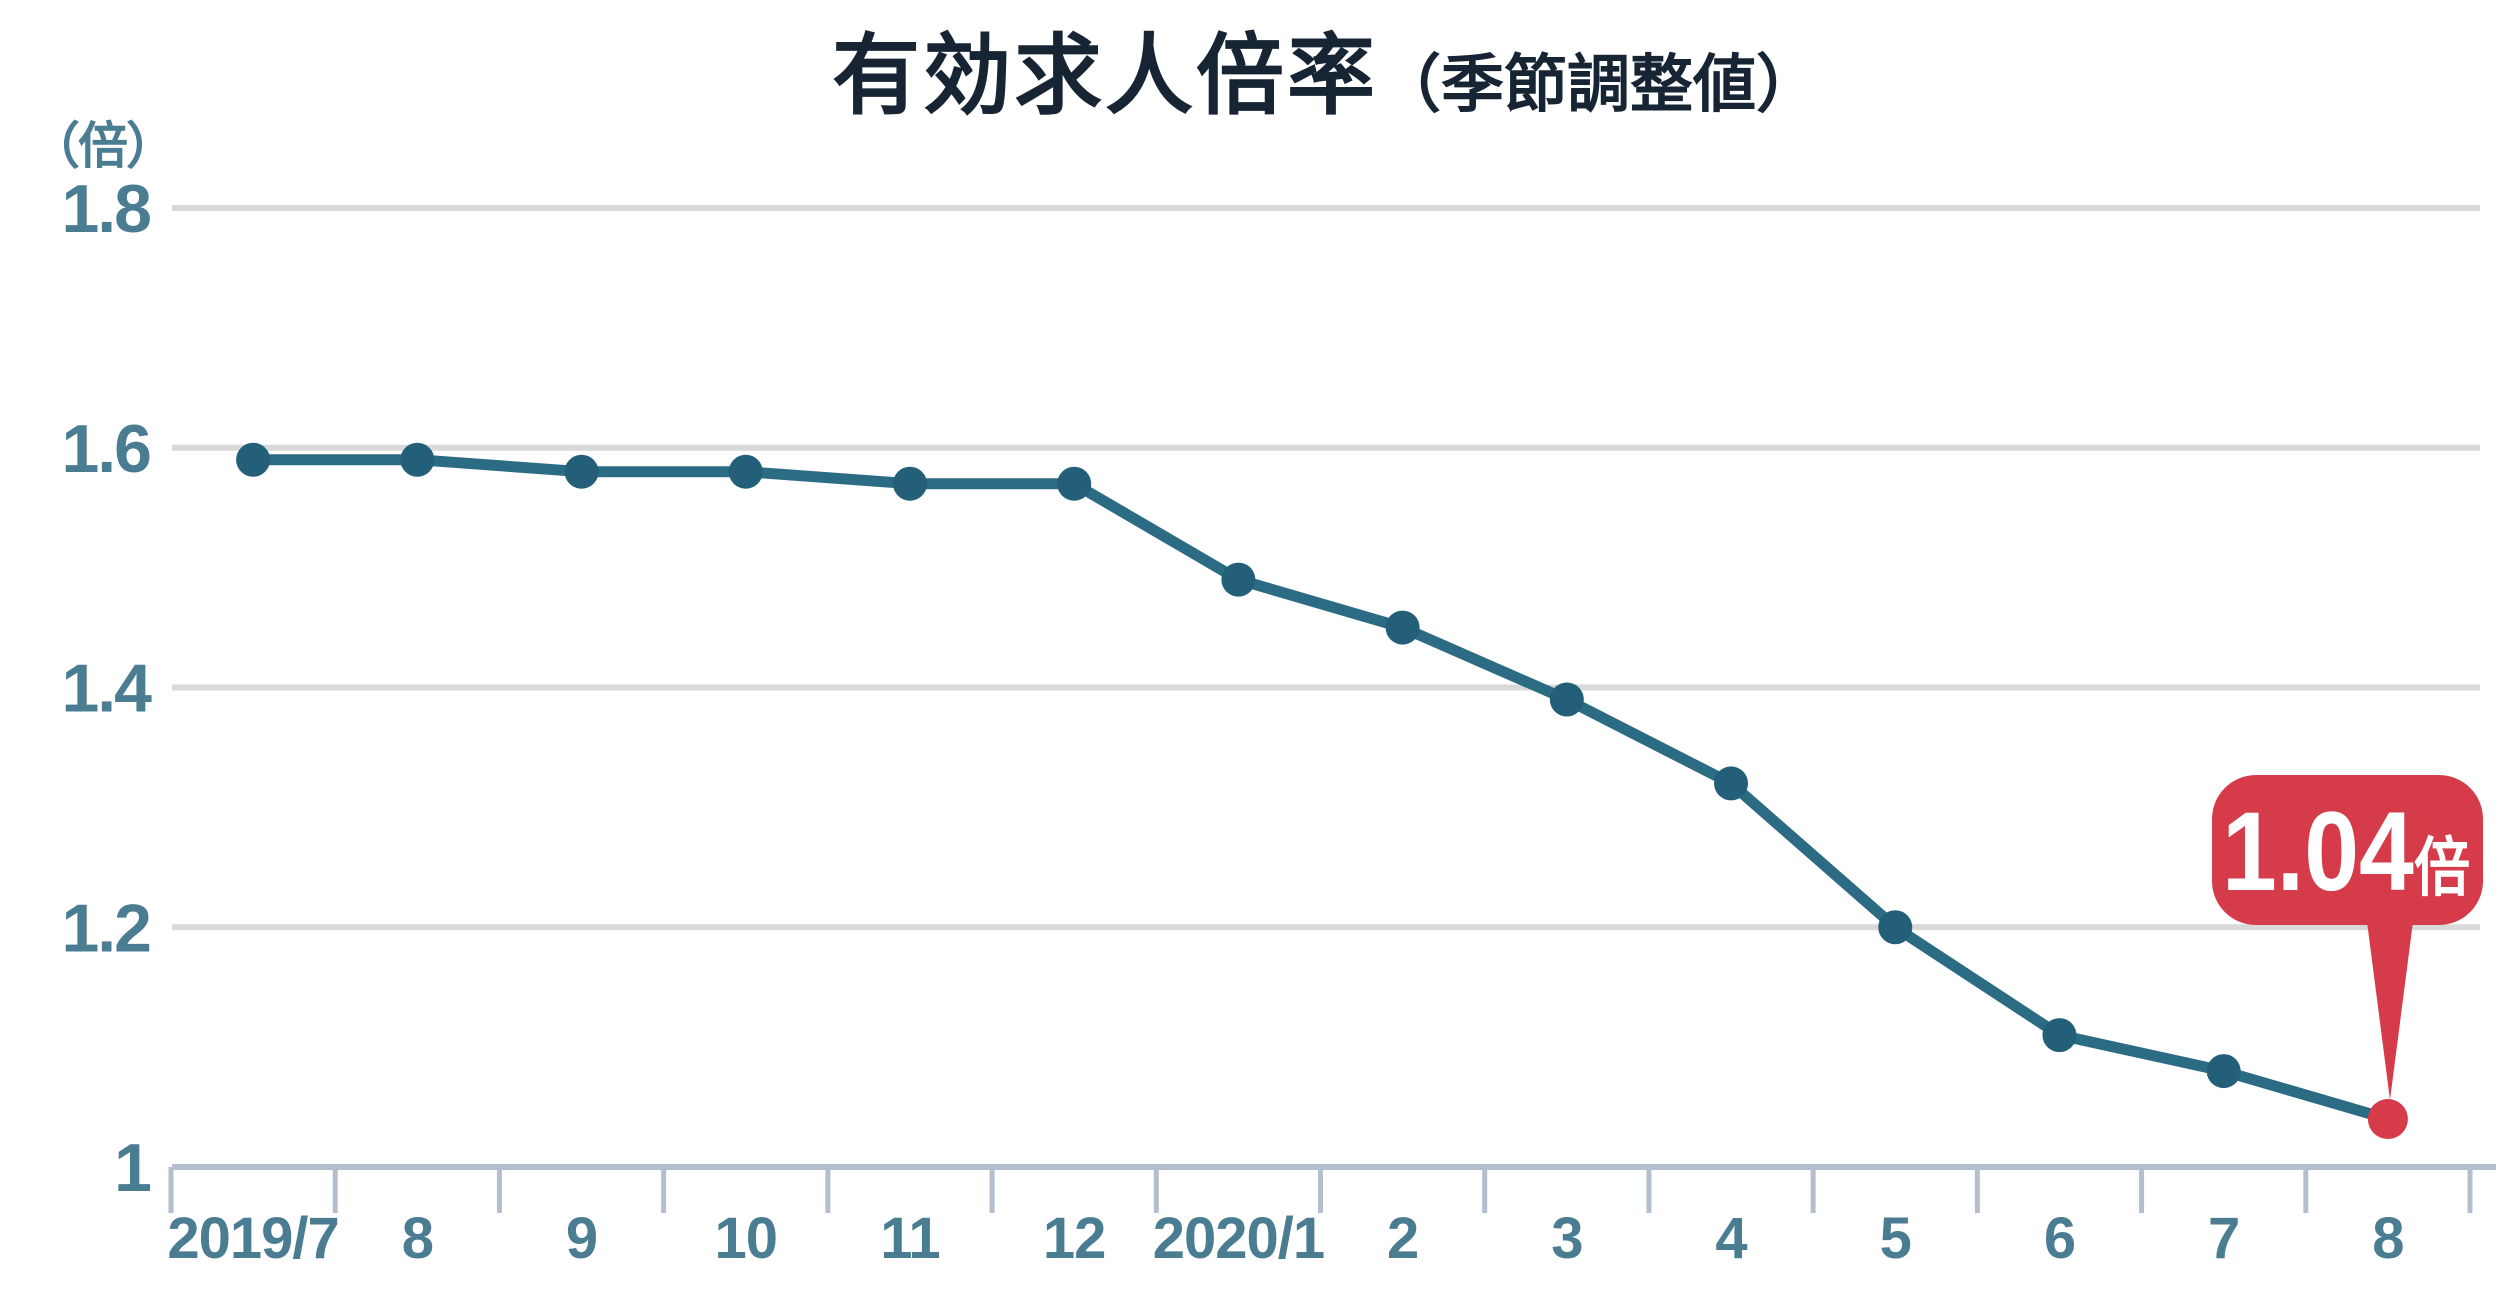  What do you see at coordinates (132, 1168) in the screenshot?
I see `y-tick-label: 1` at bounding box center [132, 1168].